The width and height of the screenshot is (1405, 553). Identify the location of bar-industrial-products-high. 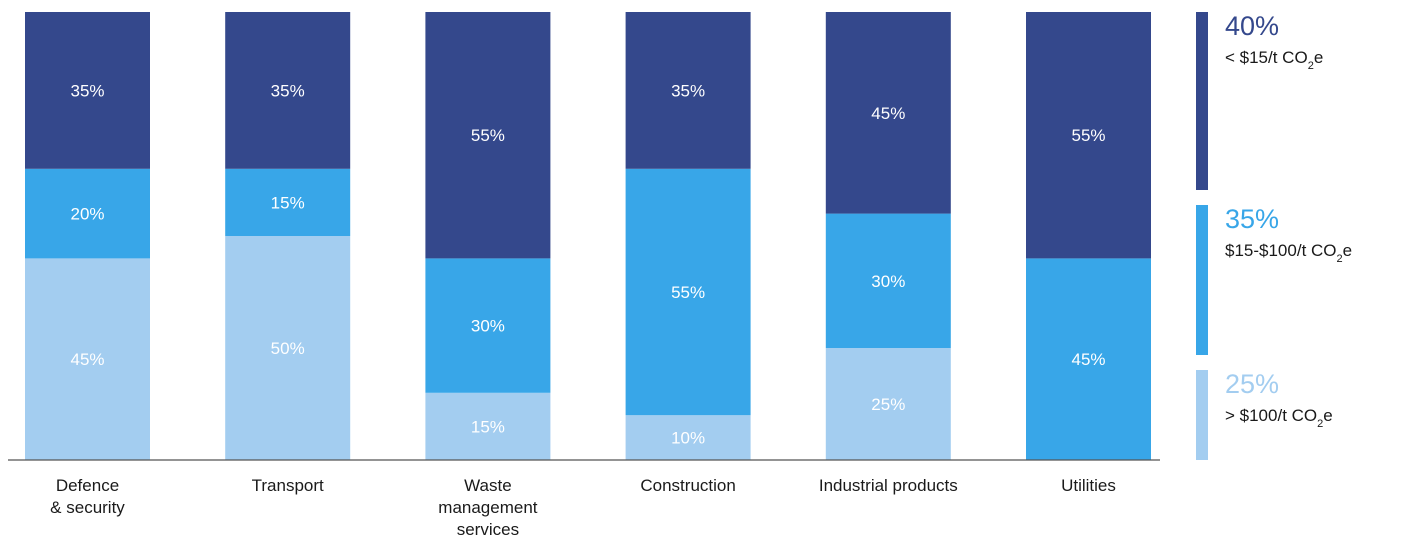
(888, 404).